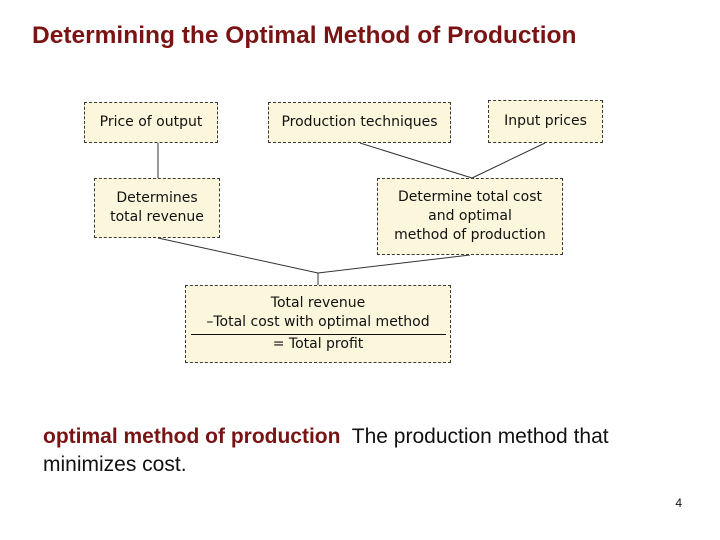  I want to click on determines-total-revenue-line-1: Determines, so click(157, 198).